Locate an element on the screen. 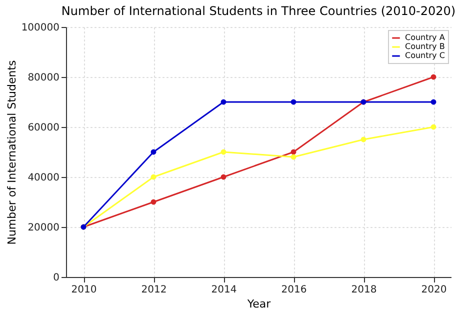  y-tick-label: 80000 is located at coordinates (44, 78).